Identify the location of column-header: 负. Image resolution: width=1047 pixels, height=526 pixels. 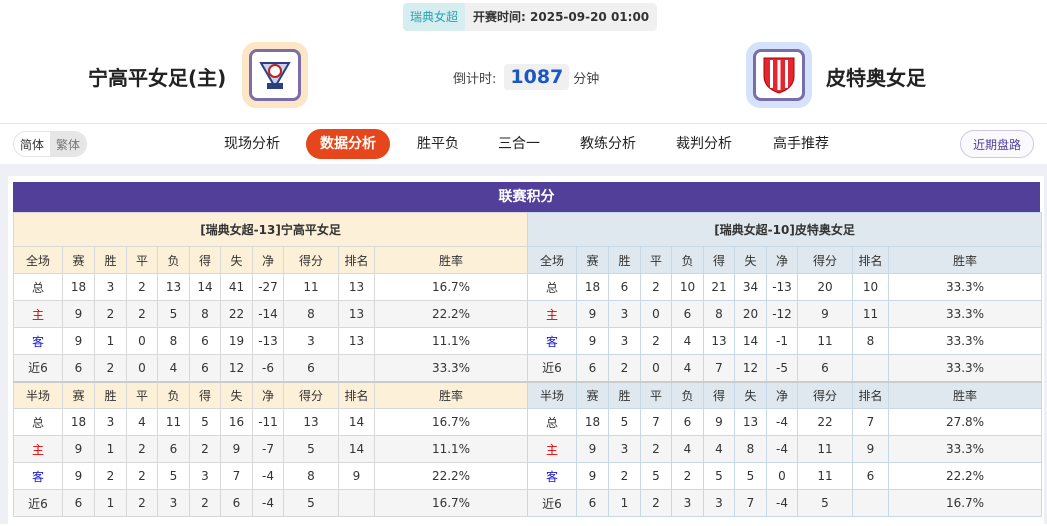
(173, 260).